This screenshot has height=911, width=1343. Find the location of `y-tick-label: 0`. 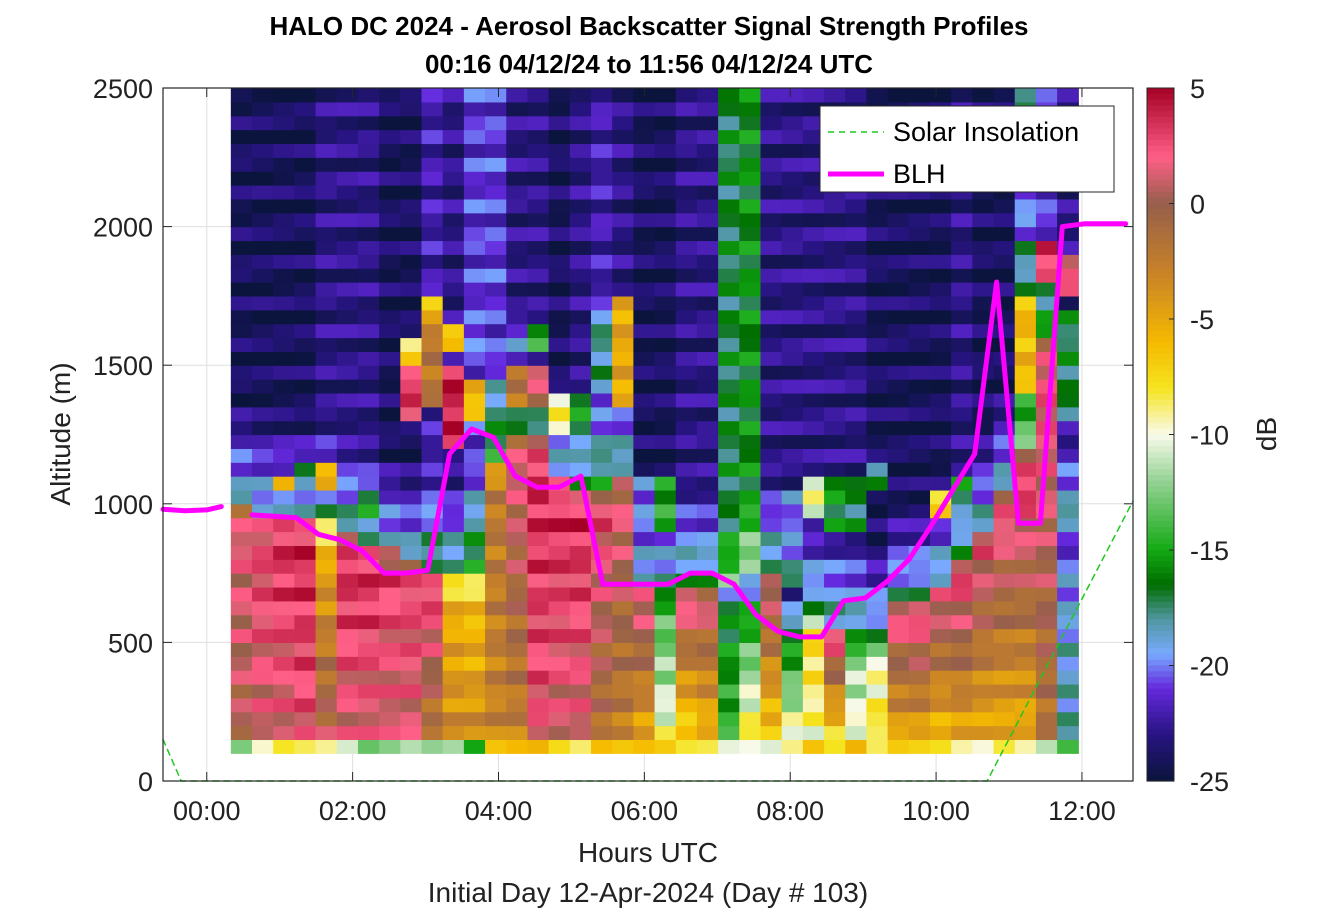

y-tick-label: 0 is located at coordinates (145, 782).